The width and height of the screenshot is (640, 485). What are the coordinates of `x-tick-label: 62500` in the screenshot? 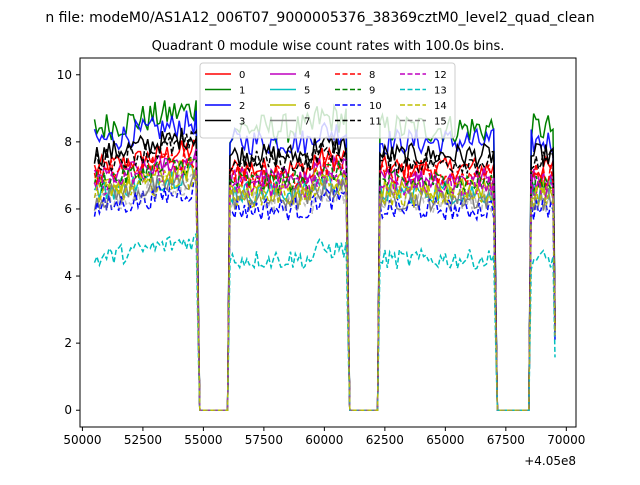 It's located at (385, 440).